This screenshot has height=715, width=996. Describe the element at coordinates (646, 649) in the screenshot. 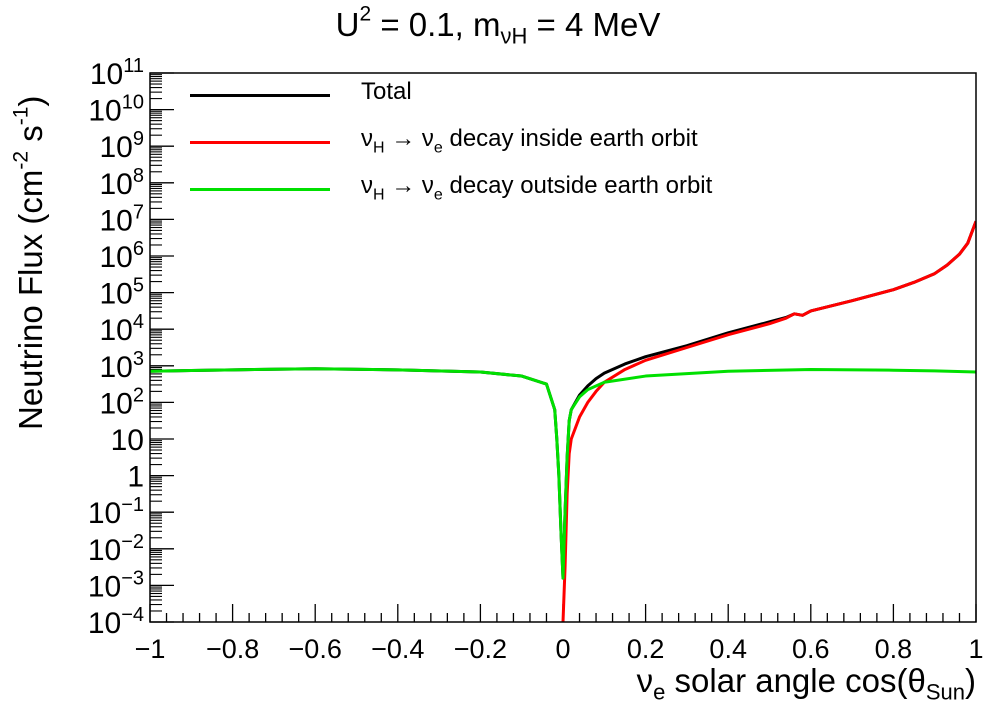

I see `x-tick-label: 0.2` at that location.